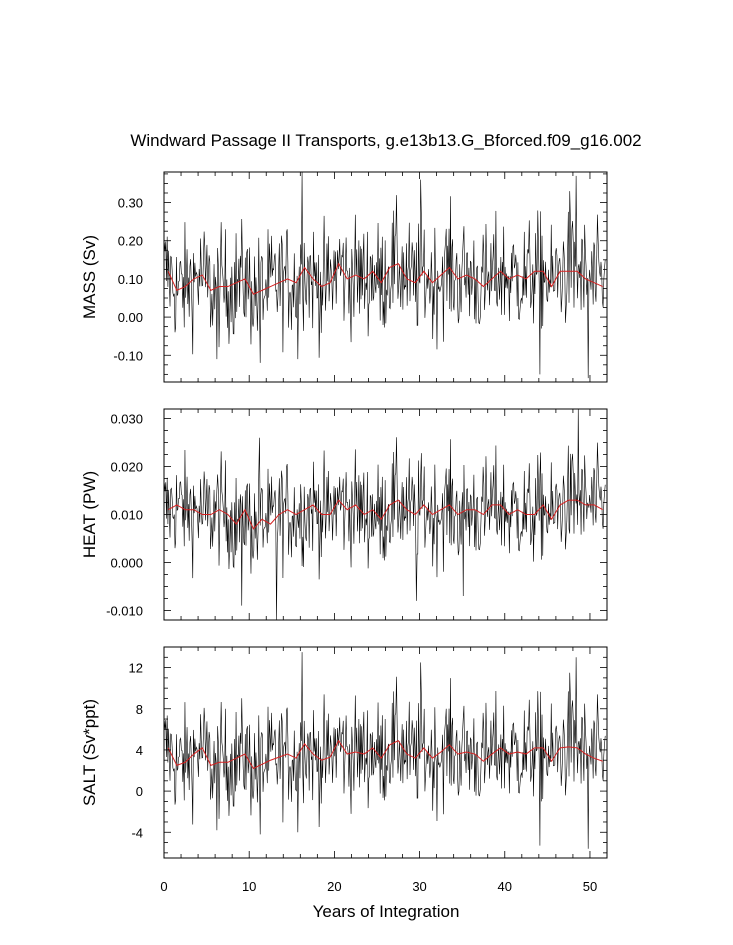 The height and width of the screenshot is (945, 733). What do you see at coordinates (126, 515) in the screenshot?
I see `y-tick-label: 0.010` at bounding box center [126, 515].